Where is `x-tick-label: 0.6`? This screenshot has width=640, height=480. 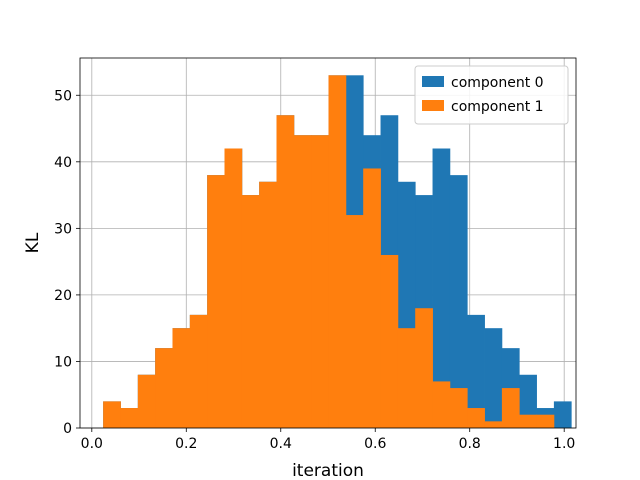
x-tick-label: 0.6 is located at coordinates (375, 444).